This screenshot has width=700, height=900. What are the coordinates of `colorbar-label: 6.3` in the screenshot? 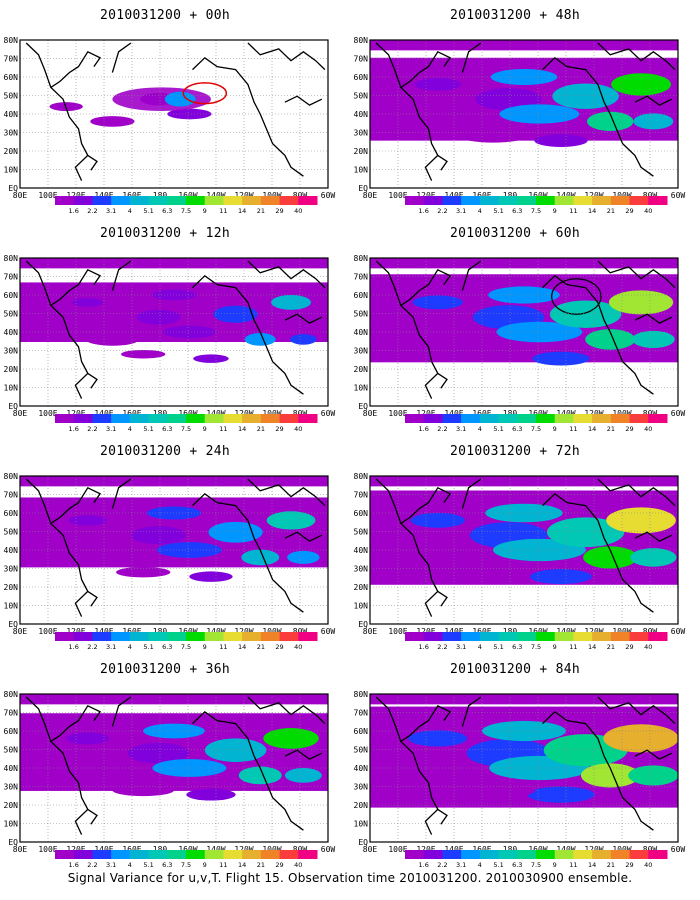 It's located at (167, 647).